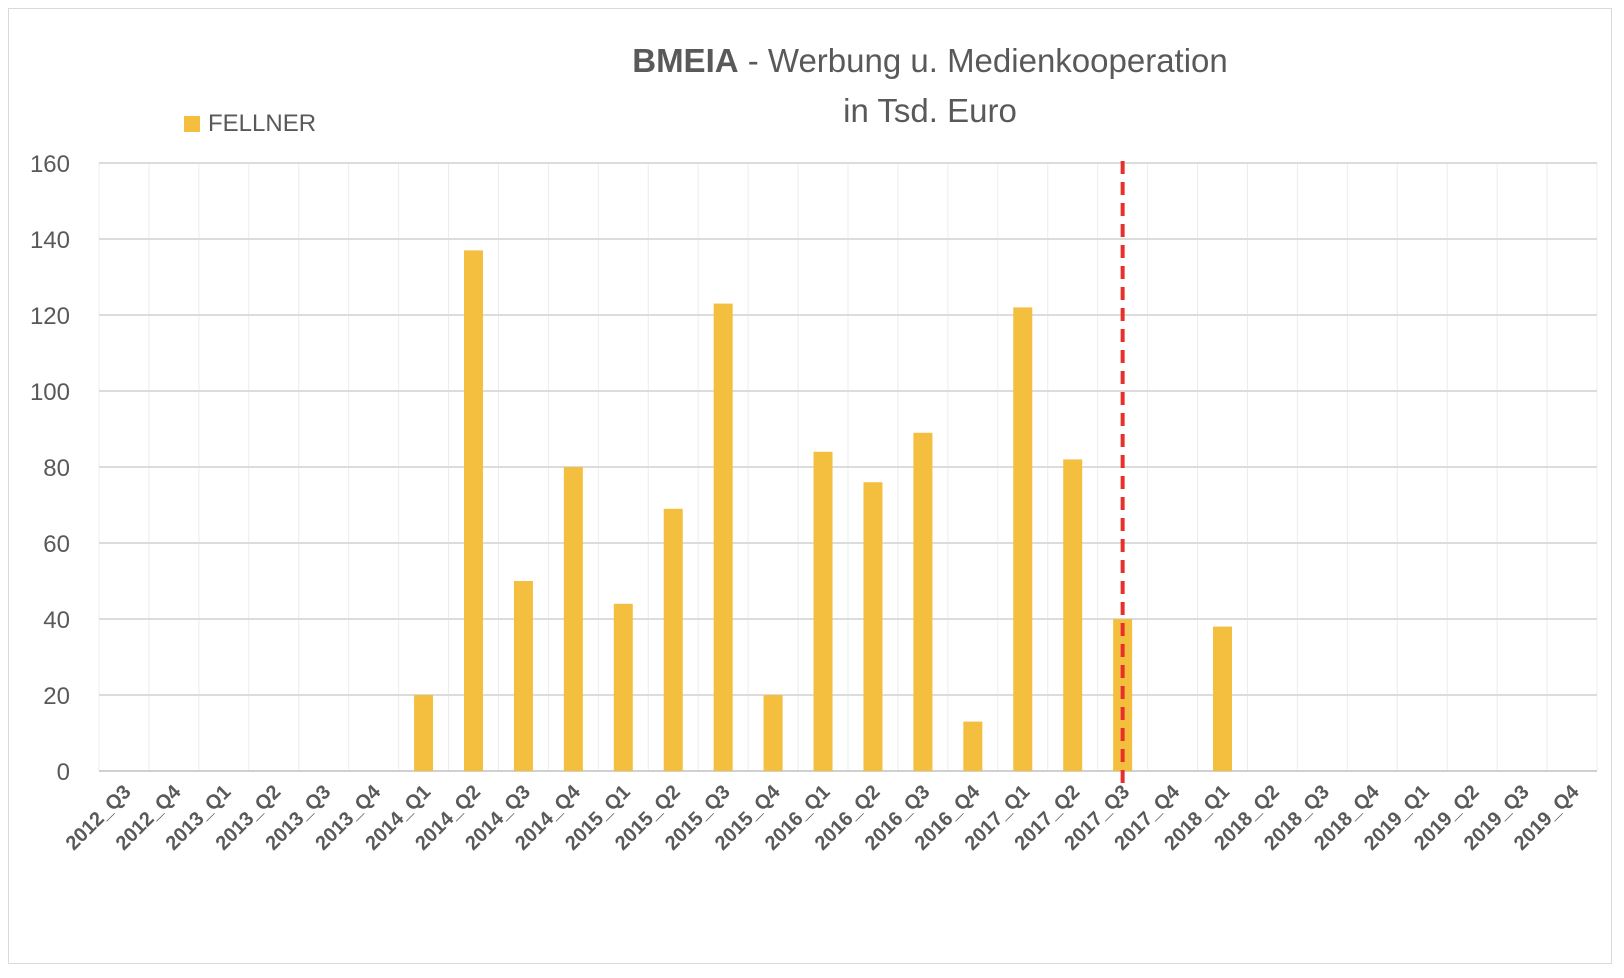  I want to click on bar-2014_Q2, so click(473, 510).